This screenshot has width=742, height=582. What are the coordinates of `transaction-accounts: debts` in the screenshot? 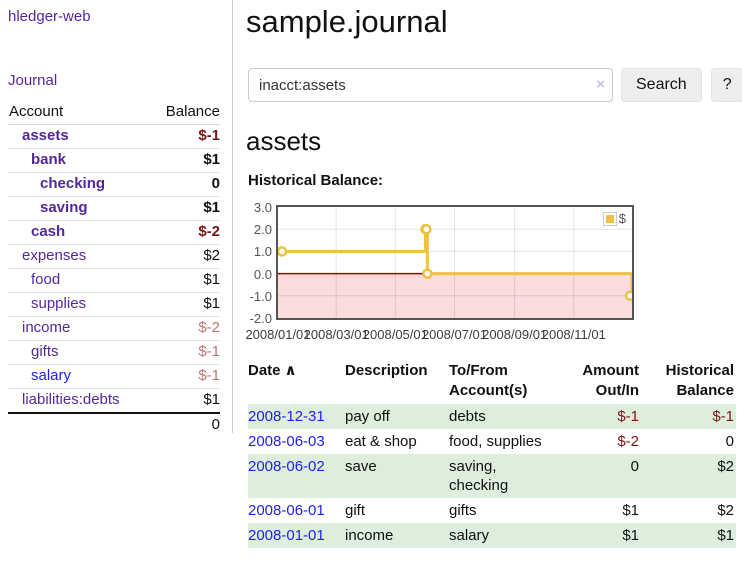 It's located at (467, 416).